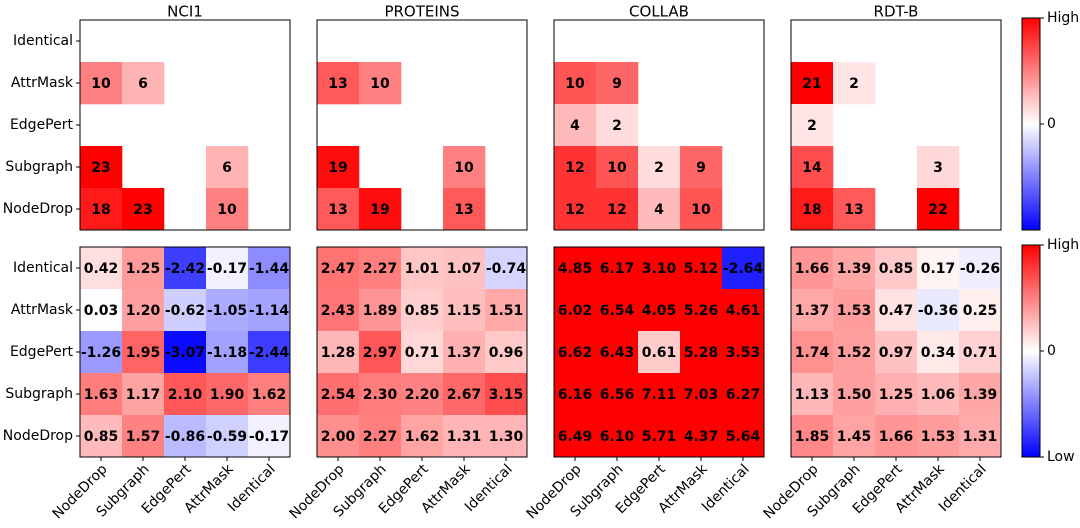  I want to click on cell-label: 9, so click(701, 168).